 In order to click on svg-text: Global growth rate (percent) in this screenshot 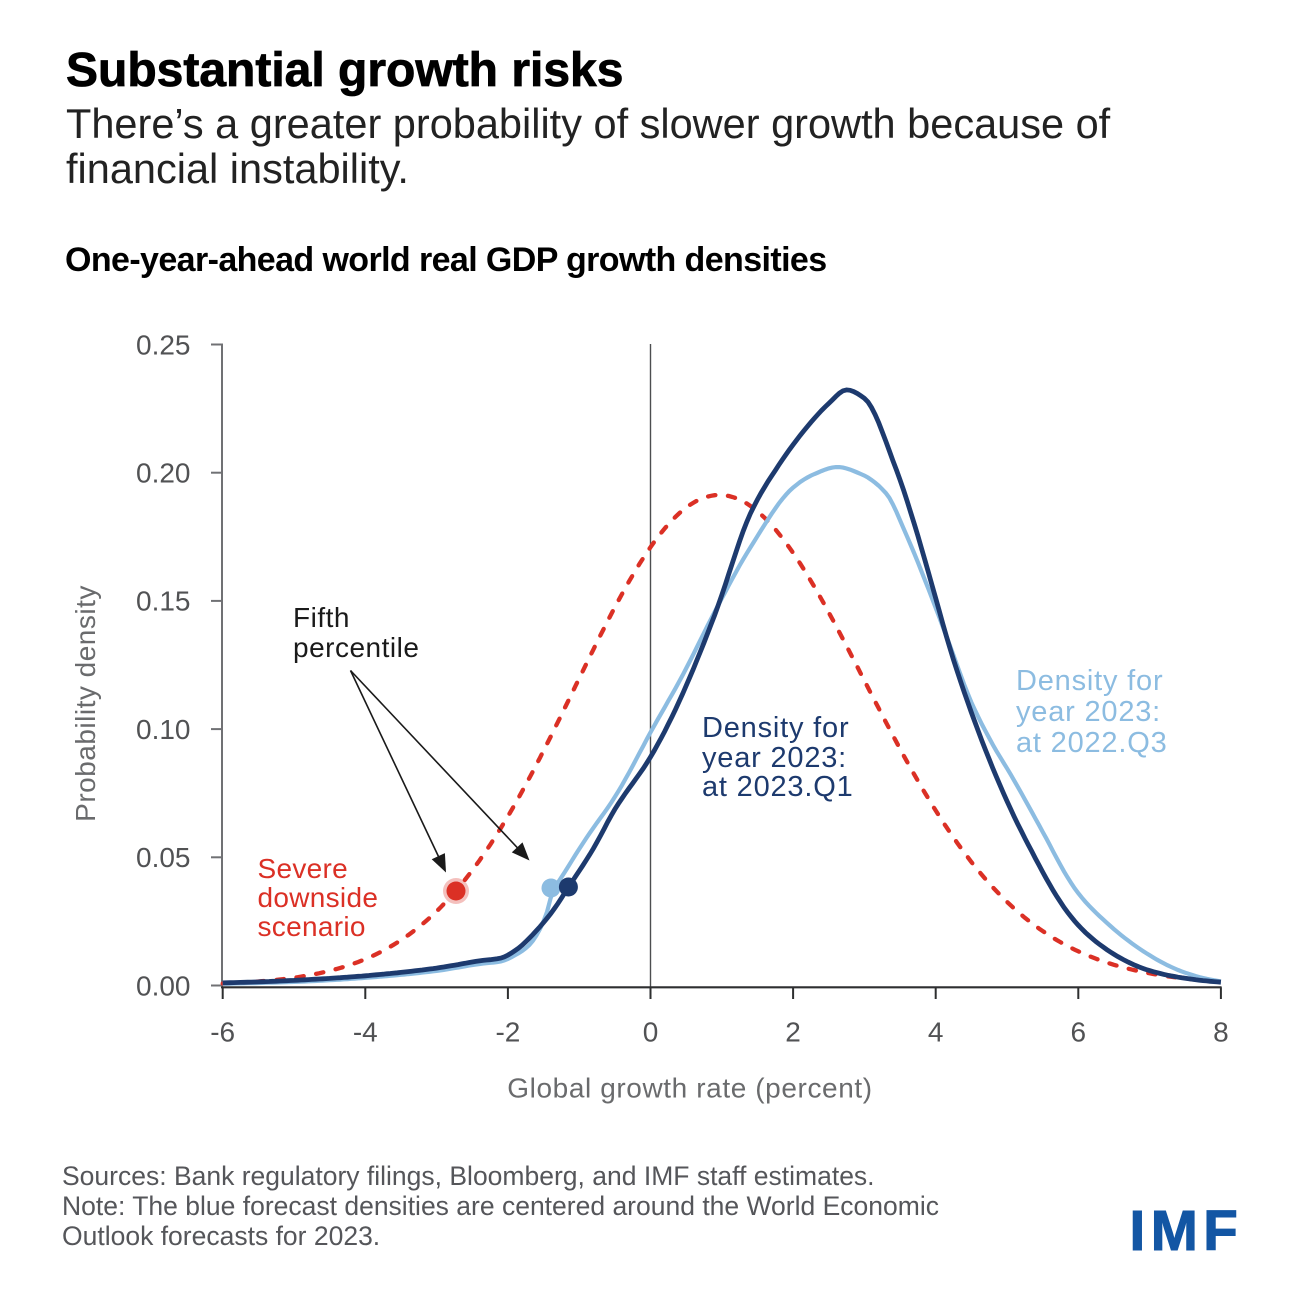, I will do `click(689, 1088)`.